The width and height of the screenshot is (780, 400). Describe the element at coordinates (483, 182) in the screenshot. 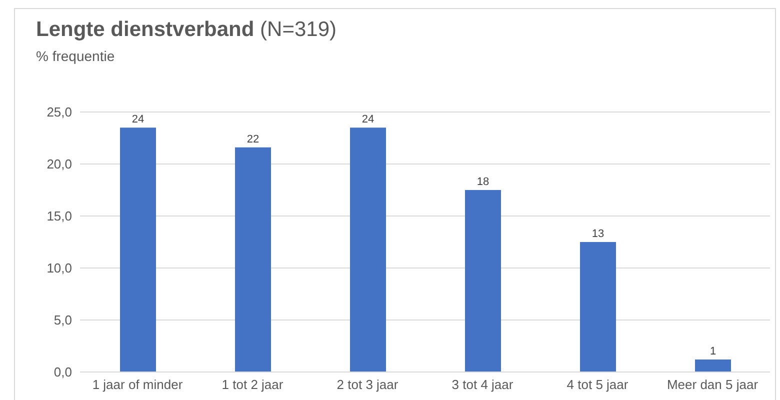

I see `data-label: 18` at that location.